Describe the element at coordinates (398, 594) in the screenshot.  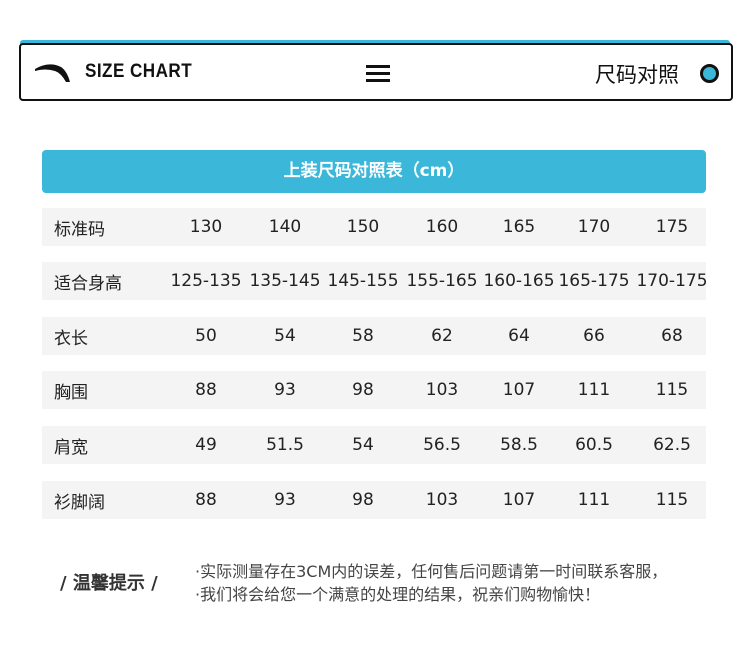
I see `tip-line: ·我们将会给您一个满意的处理的结果，祝亲们购物愉快！` at that location.